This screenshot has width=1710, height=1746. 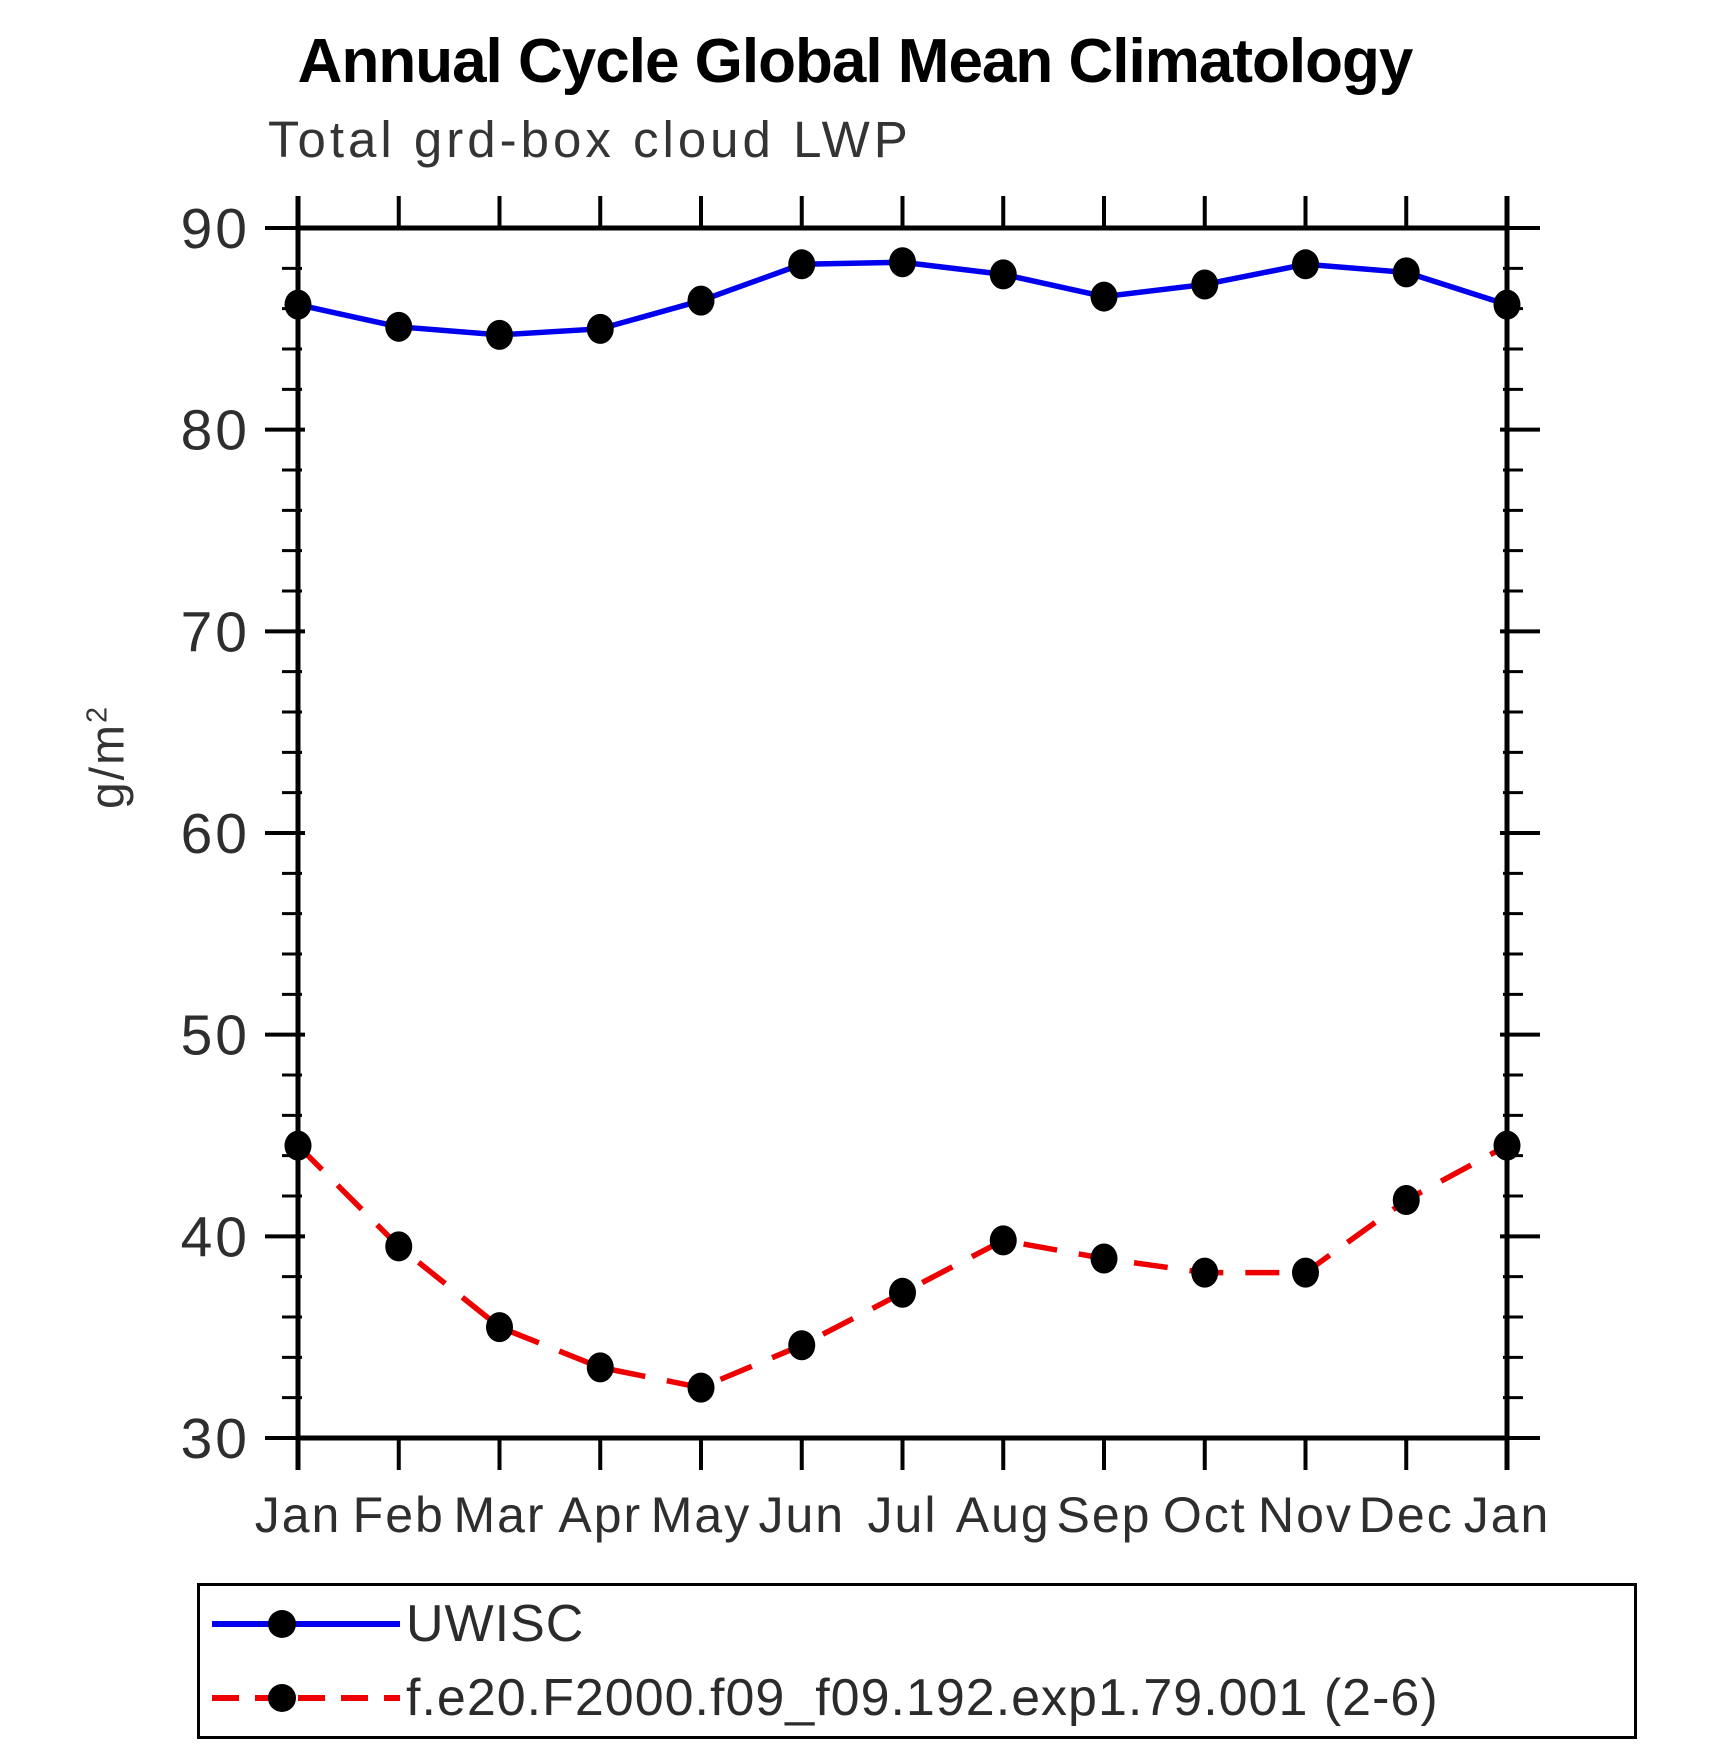 I want to click on x-tick-label: Apr, so click(x=600, y=1515).